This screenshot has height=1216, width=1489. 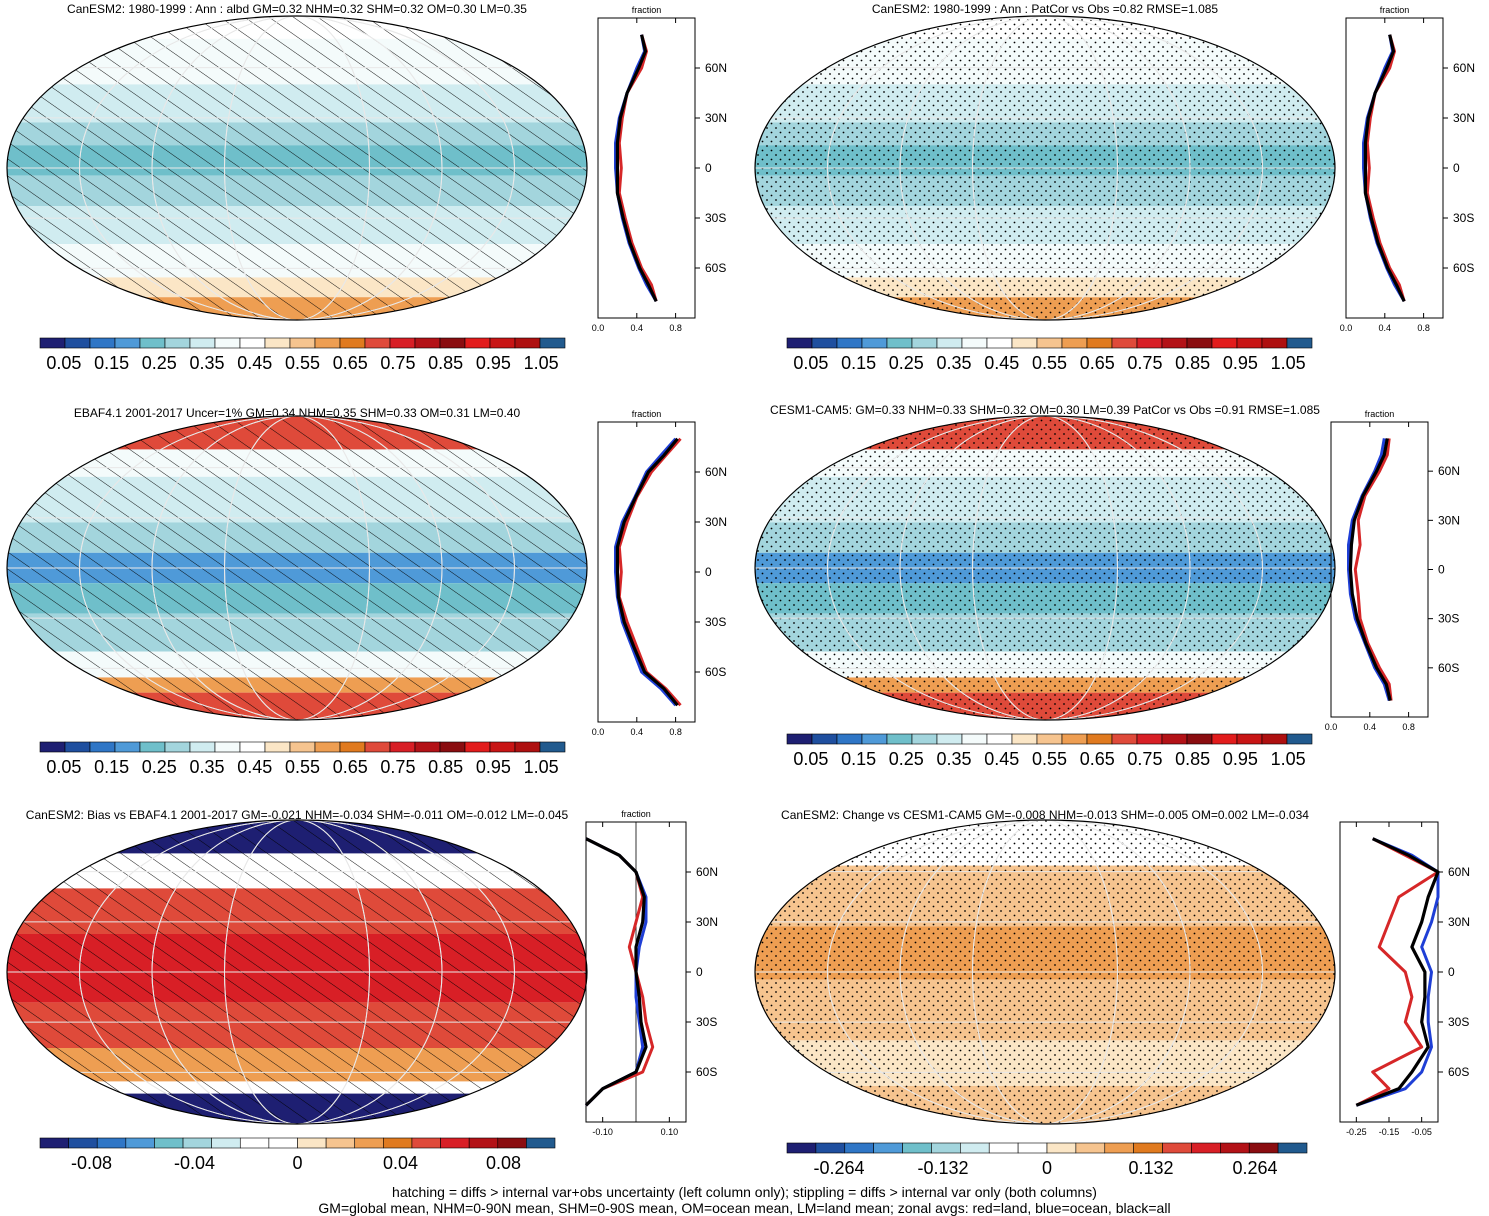 What do you see at coordinates (1464, 118) in the screenshot?
I see `lat-tick-label: 30N` at bounding box center [1464, 118].